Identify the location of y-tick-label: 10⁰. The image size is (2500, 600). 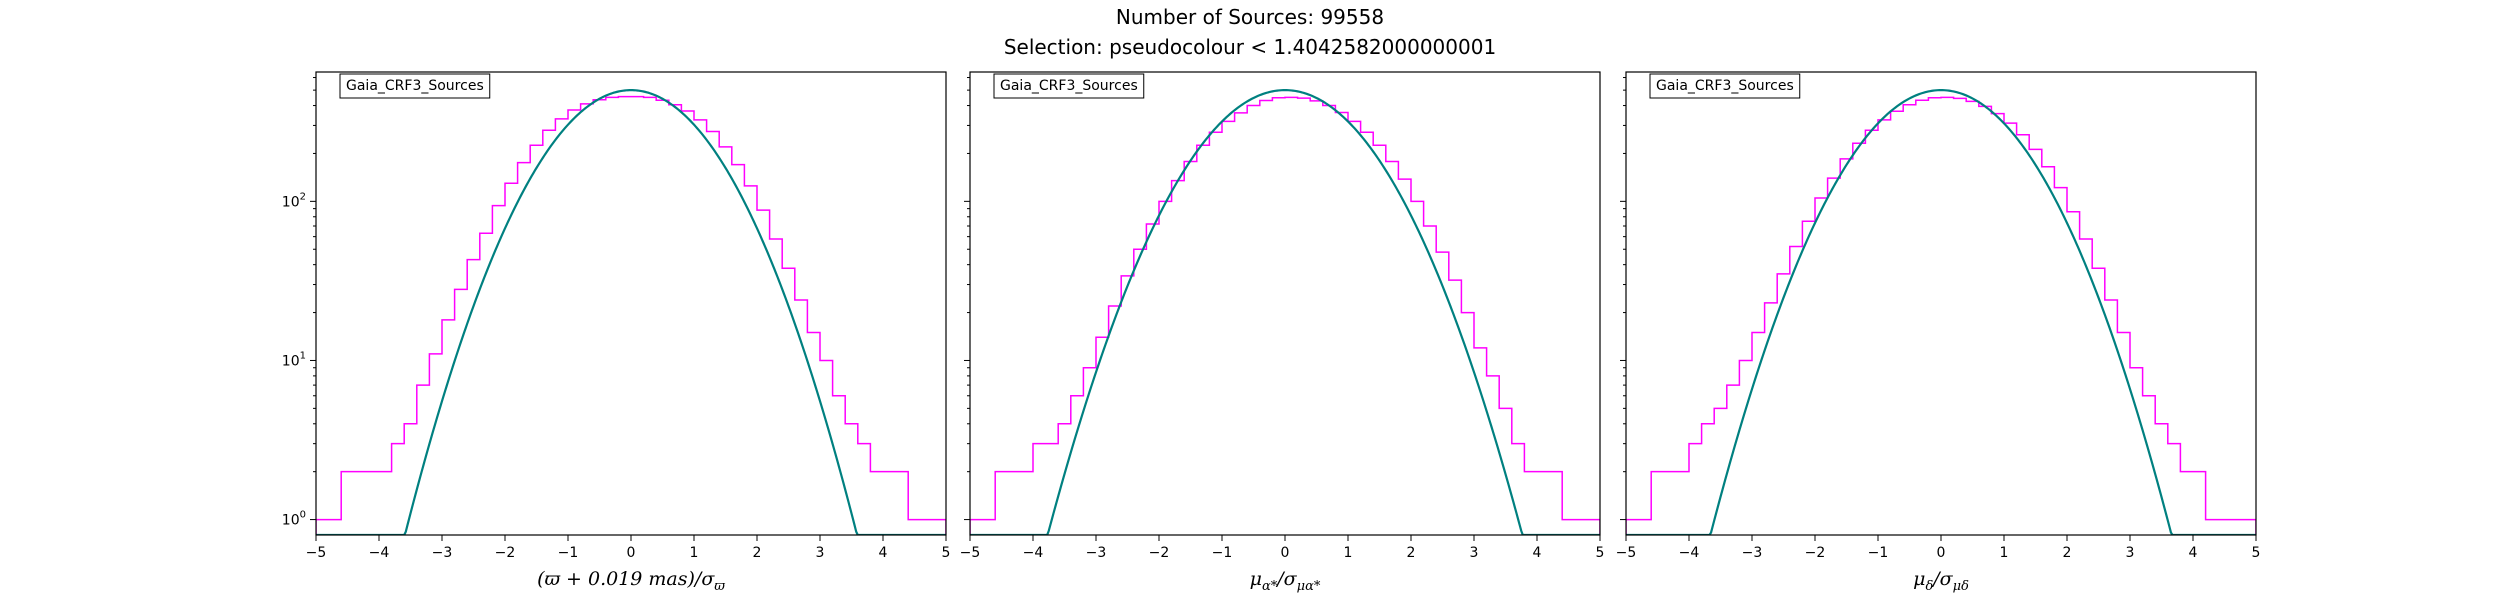
(294, 519).